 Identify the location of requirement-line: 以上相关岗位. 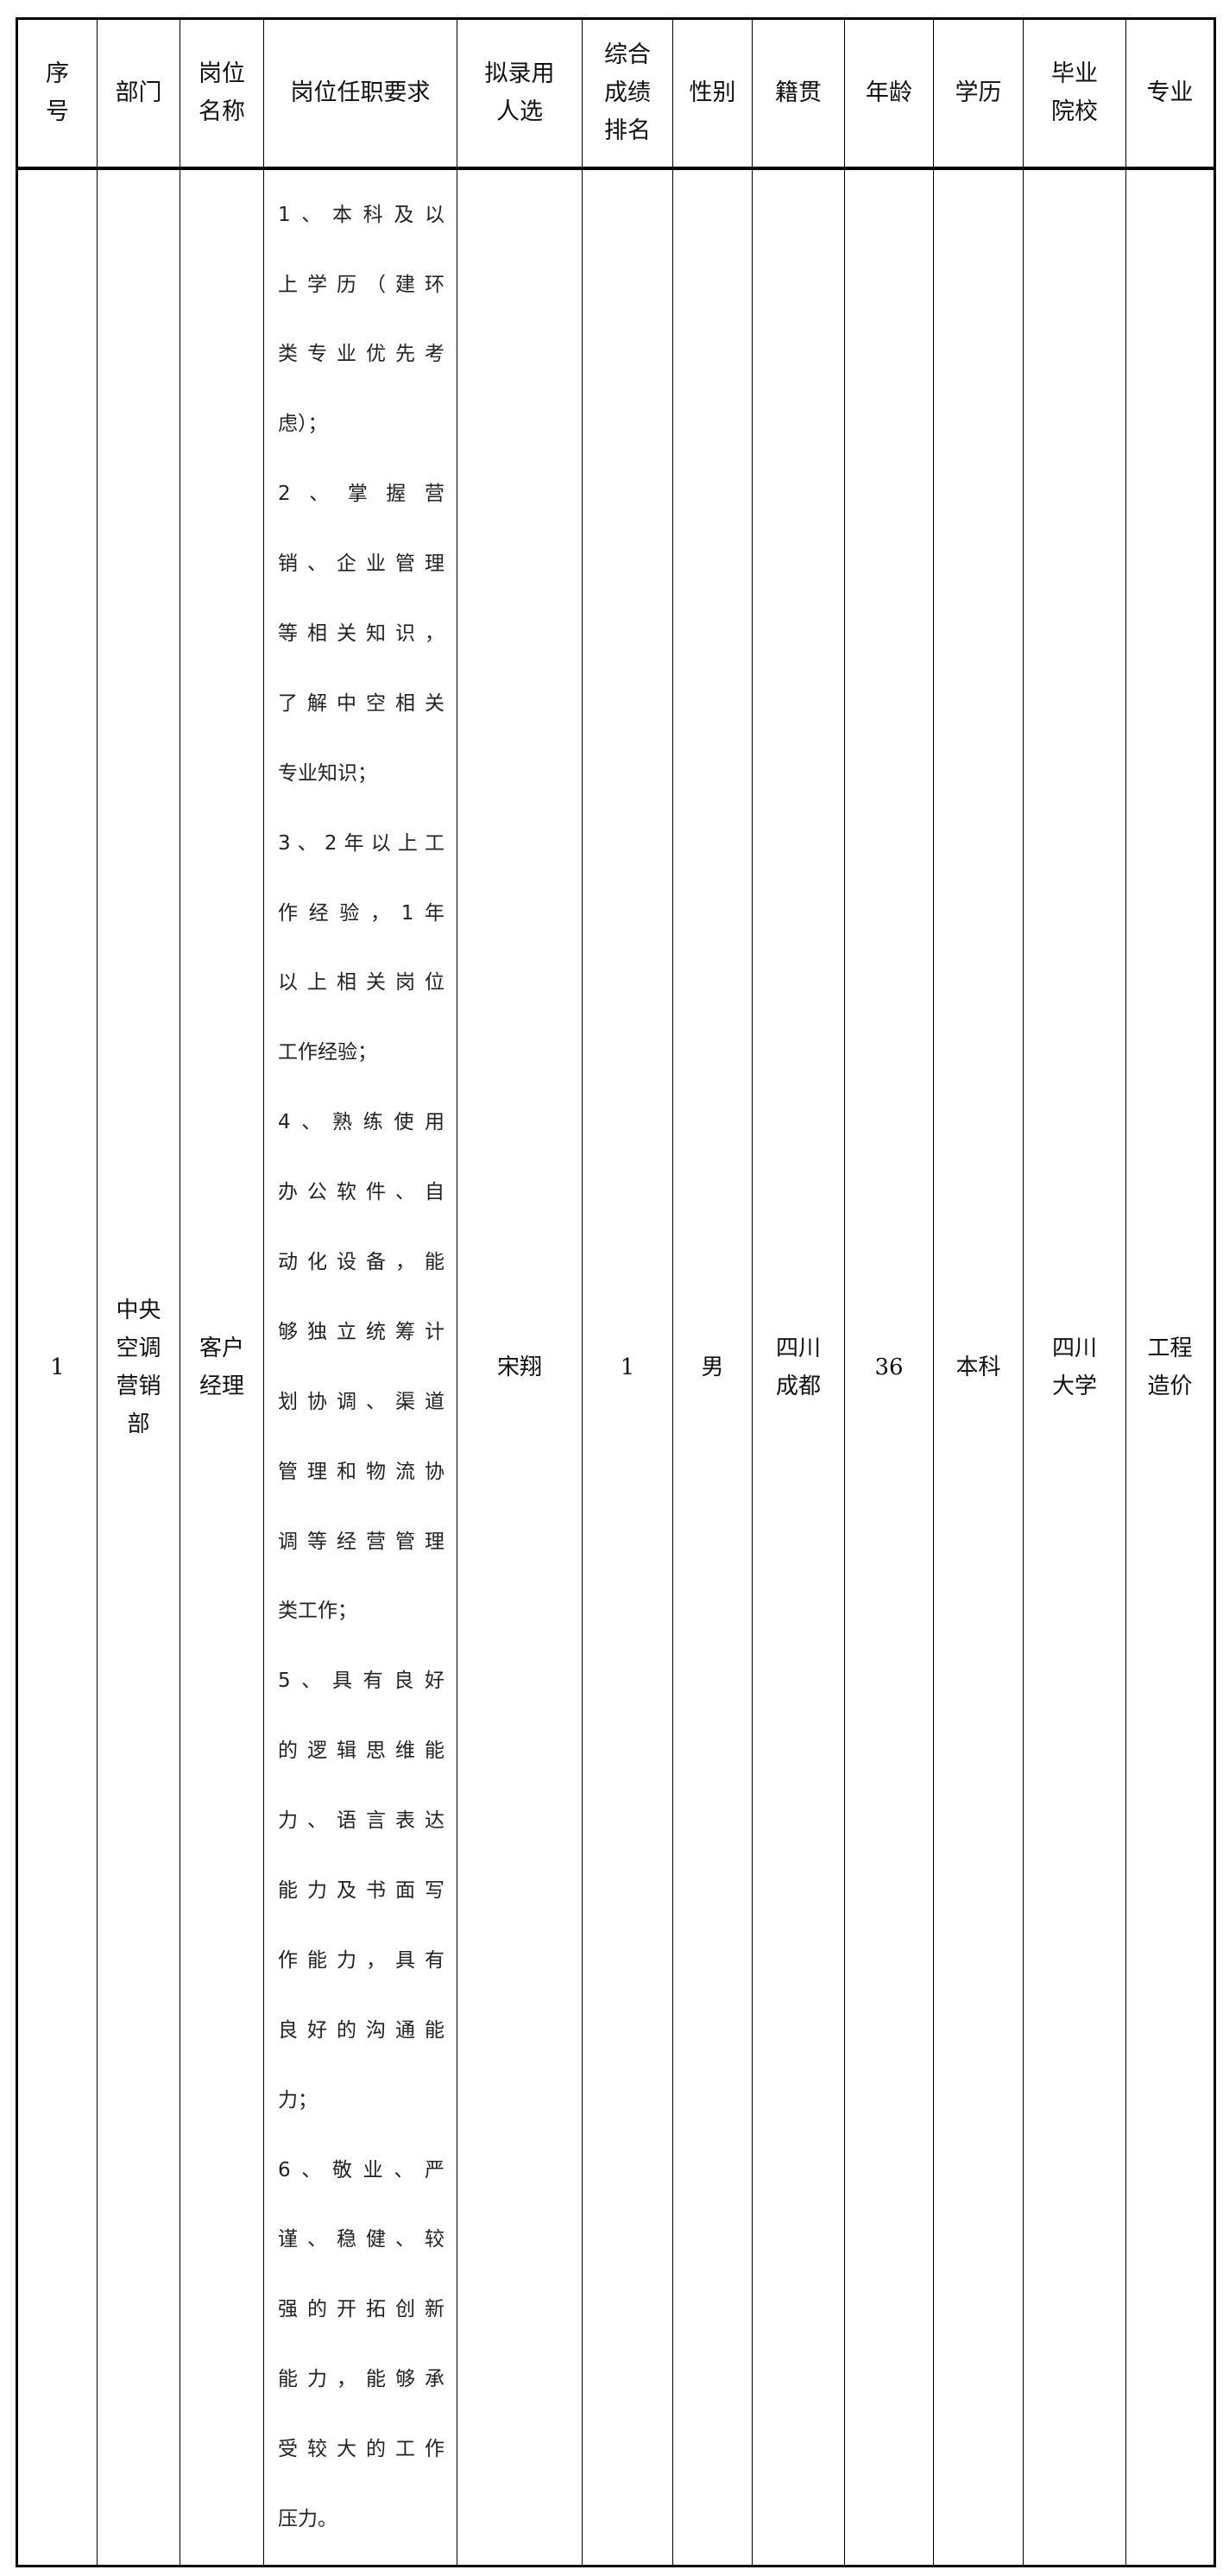
(361, 982).